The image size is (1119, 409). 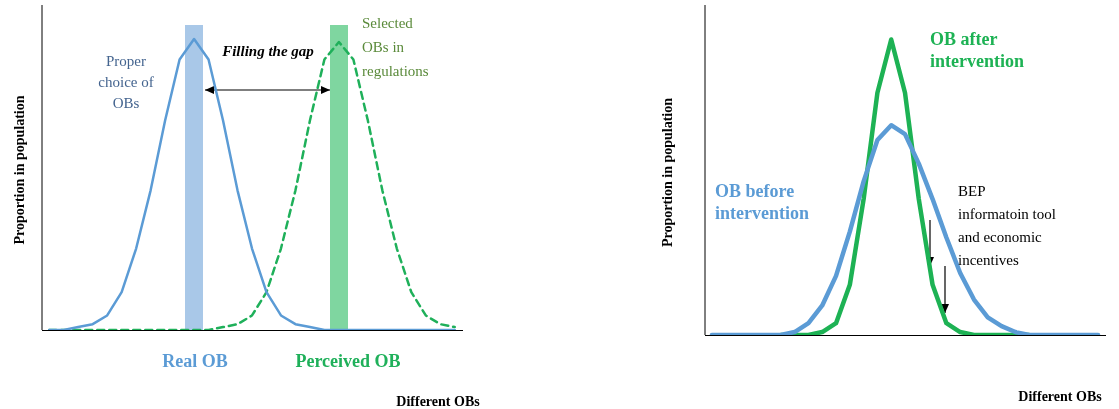 I want to click on text: Perceived OB, so click(x=348, y=360).